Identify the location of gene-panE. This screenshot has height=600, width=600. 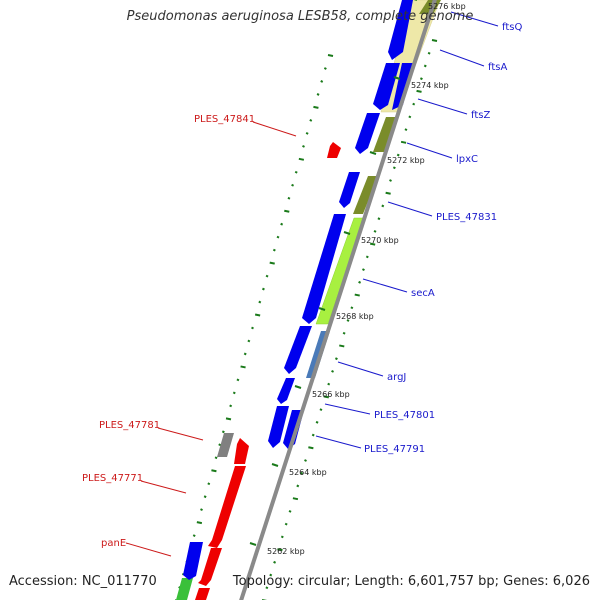
(210, 567).